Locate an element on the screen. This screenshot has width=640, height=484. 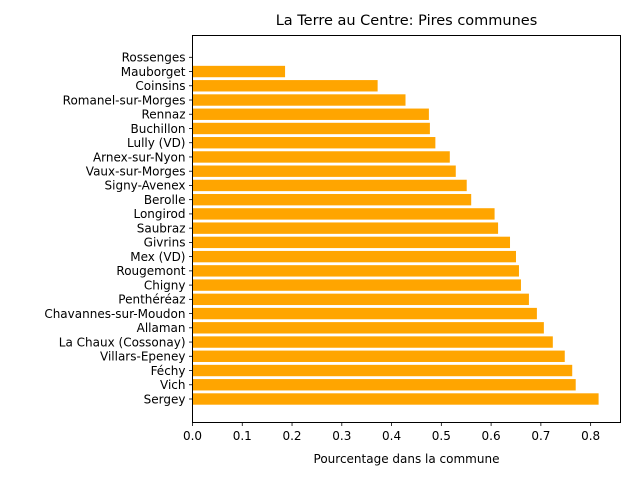
x-axis-label: Pourcentage dans la commune is located at coordinates (407, 459).